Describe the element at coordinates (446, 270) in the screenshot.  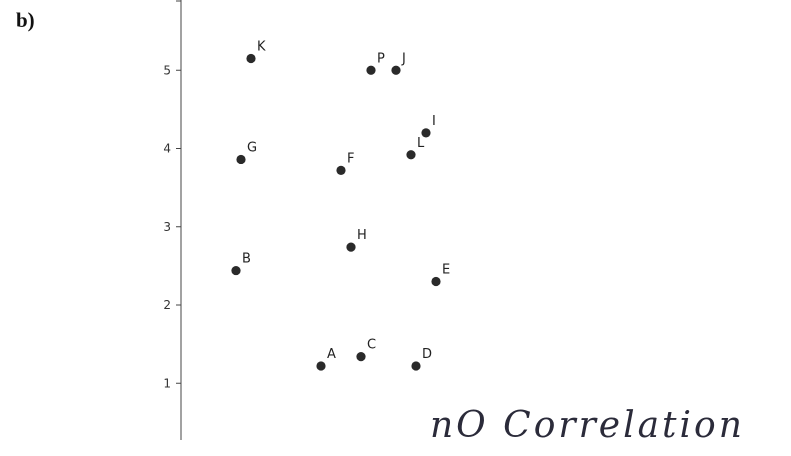
I see `point-label-e: E` at that location.